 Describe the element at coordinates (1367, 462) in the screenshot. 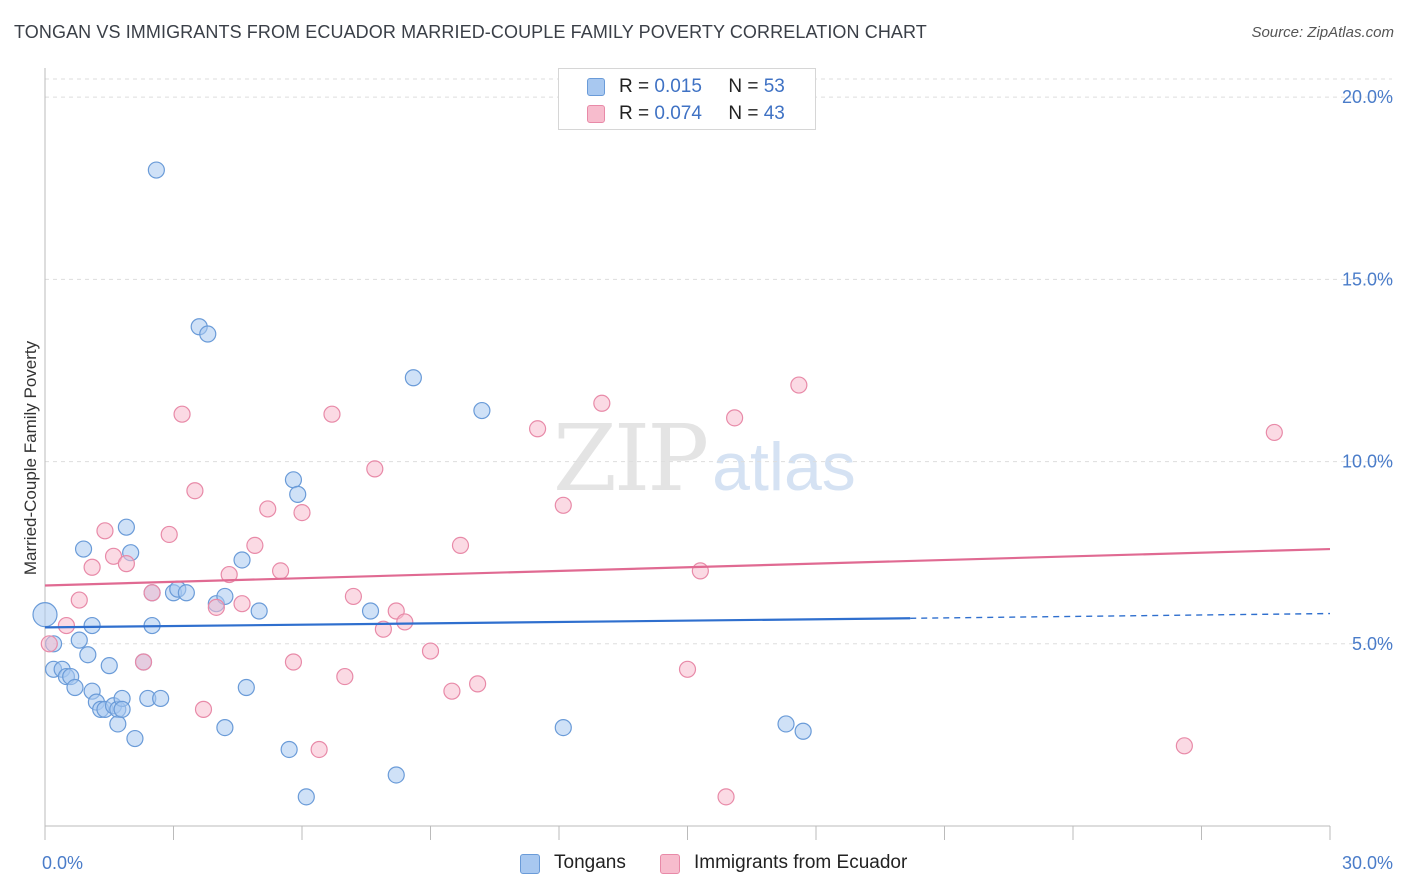

I see `y-tick-label: 10.0%` at that location.